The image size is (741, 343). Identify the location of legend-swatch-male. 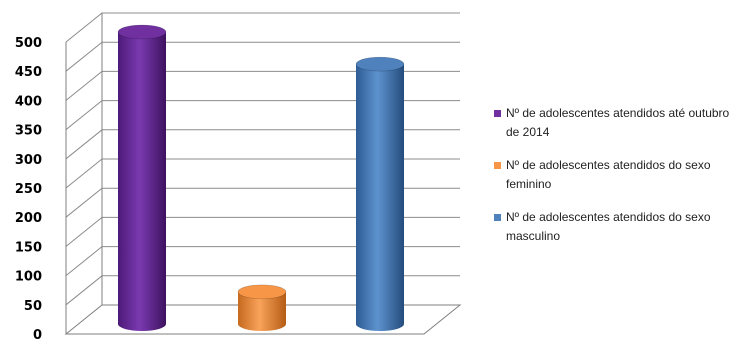
(497, 217).